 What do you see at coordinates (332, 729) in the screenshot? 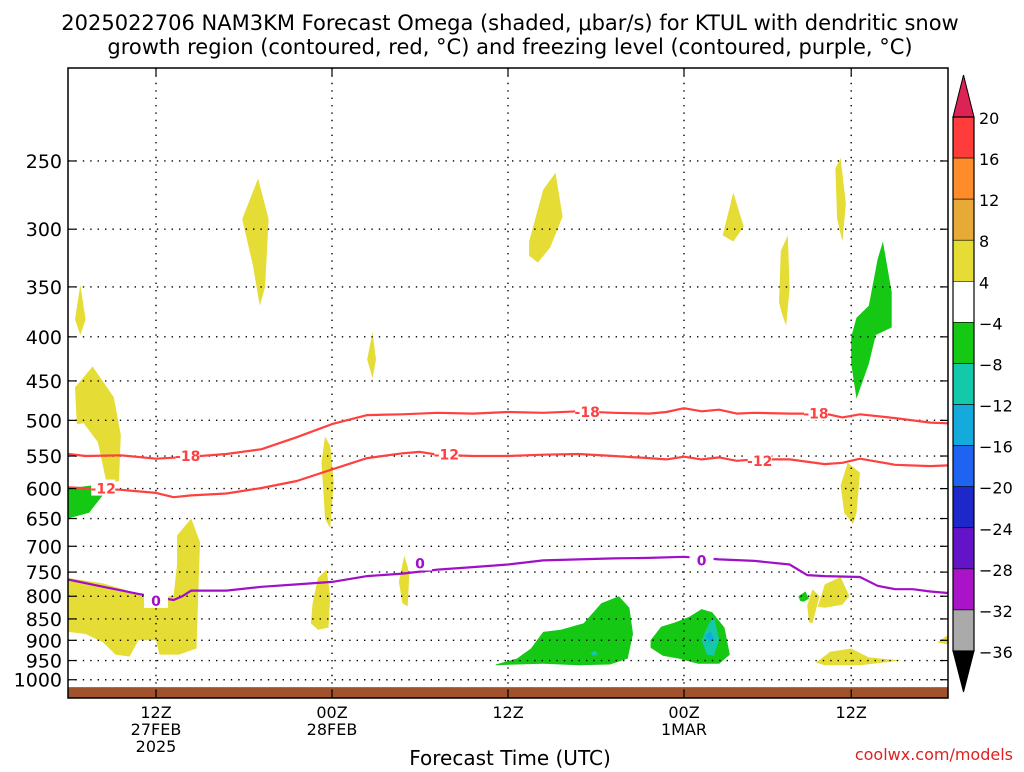
I see `x-tick-label: 28FEB` at bounding box center [332, 729].